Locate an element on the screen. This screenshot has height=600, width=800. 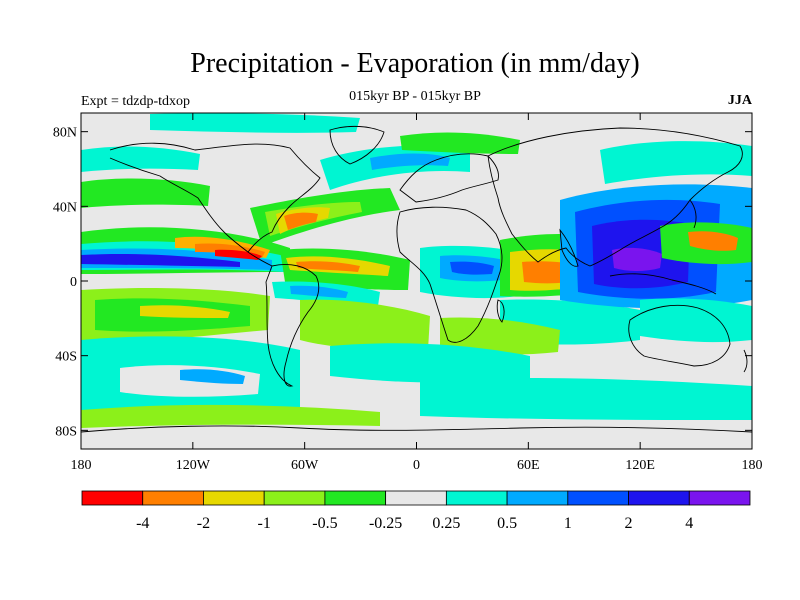
plot-subtitle: 015kyr BP - 015kyr BP is located at coordinates (415, 96).